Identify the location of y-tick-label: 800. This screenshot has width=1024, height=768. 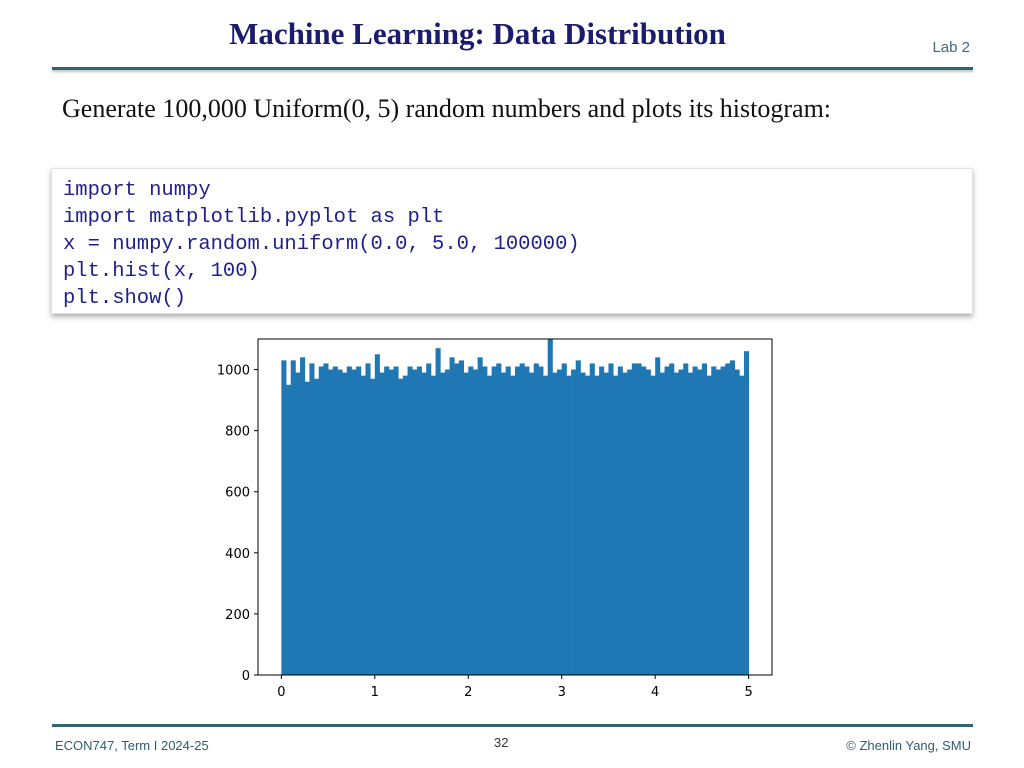
(237, 432).